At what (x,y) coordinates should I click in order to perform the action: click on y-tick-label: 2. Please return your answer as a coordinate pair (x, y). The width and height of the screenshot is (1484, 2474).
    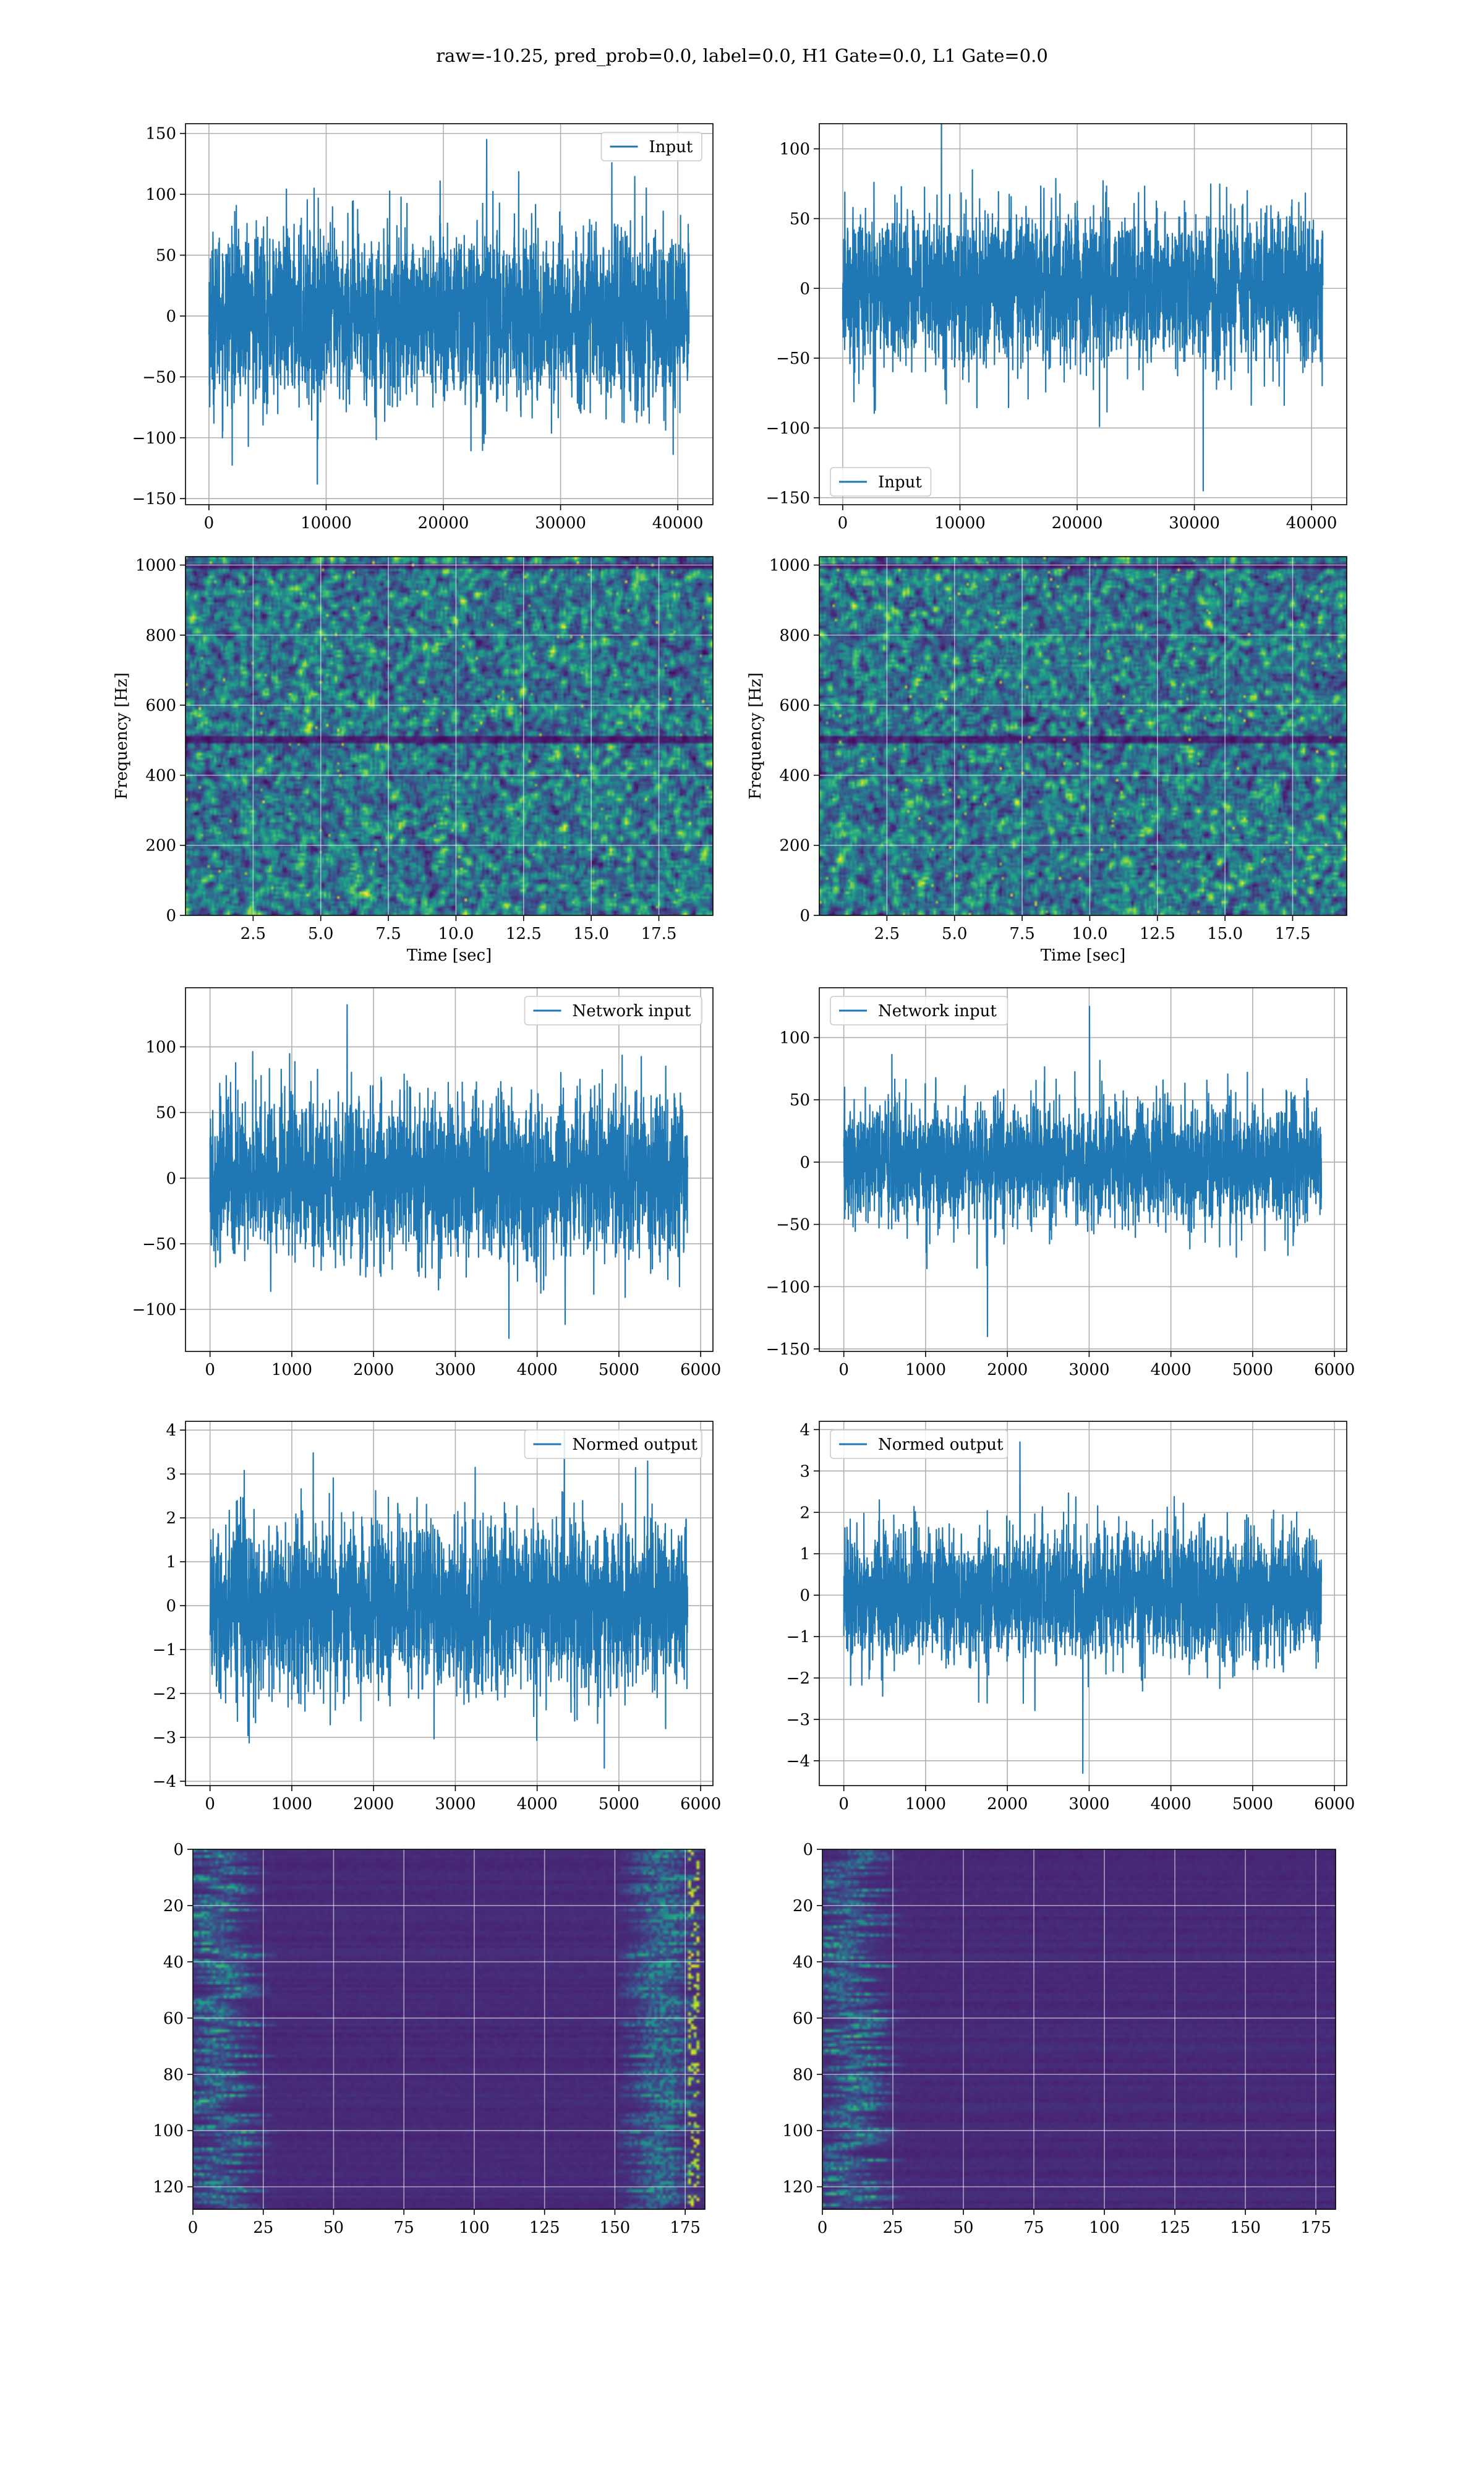
    Looking at the image, I should click on (171, 1519).